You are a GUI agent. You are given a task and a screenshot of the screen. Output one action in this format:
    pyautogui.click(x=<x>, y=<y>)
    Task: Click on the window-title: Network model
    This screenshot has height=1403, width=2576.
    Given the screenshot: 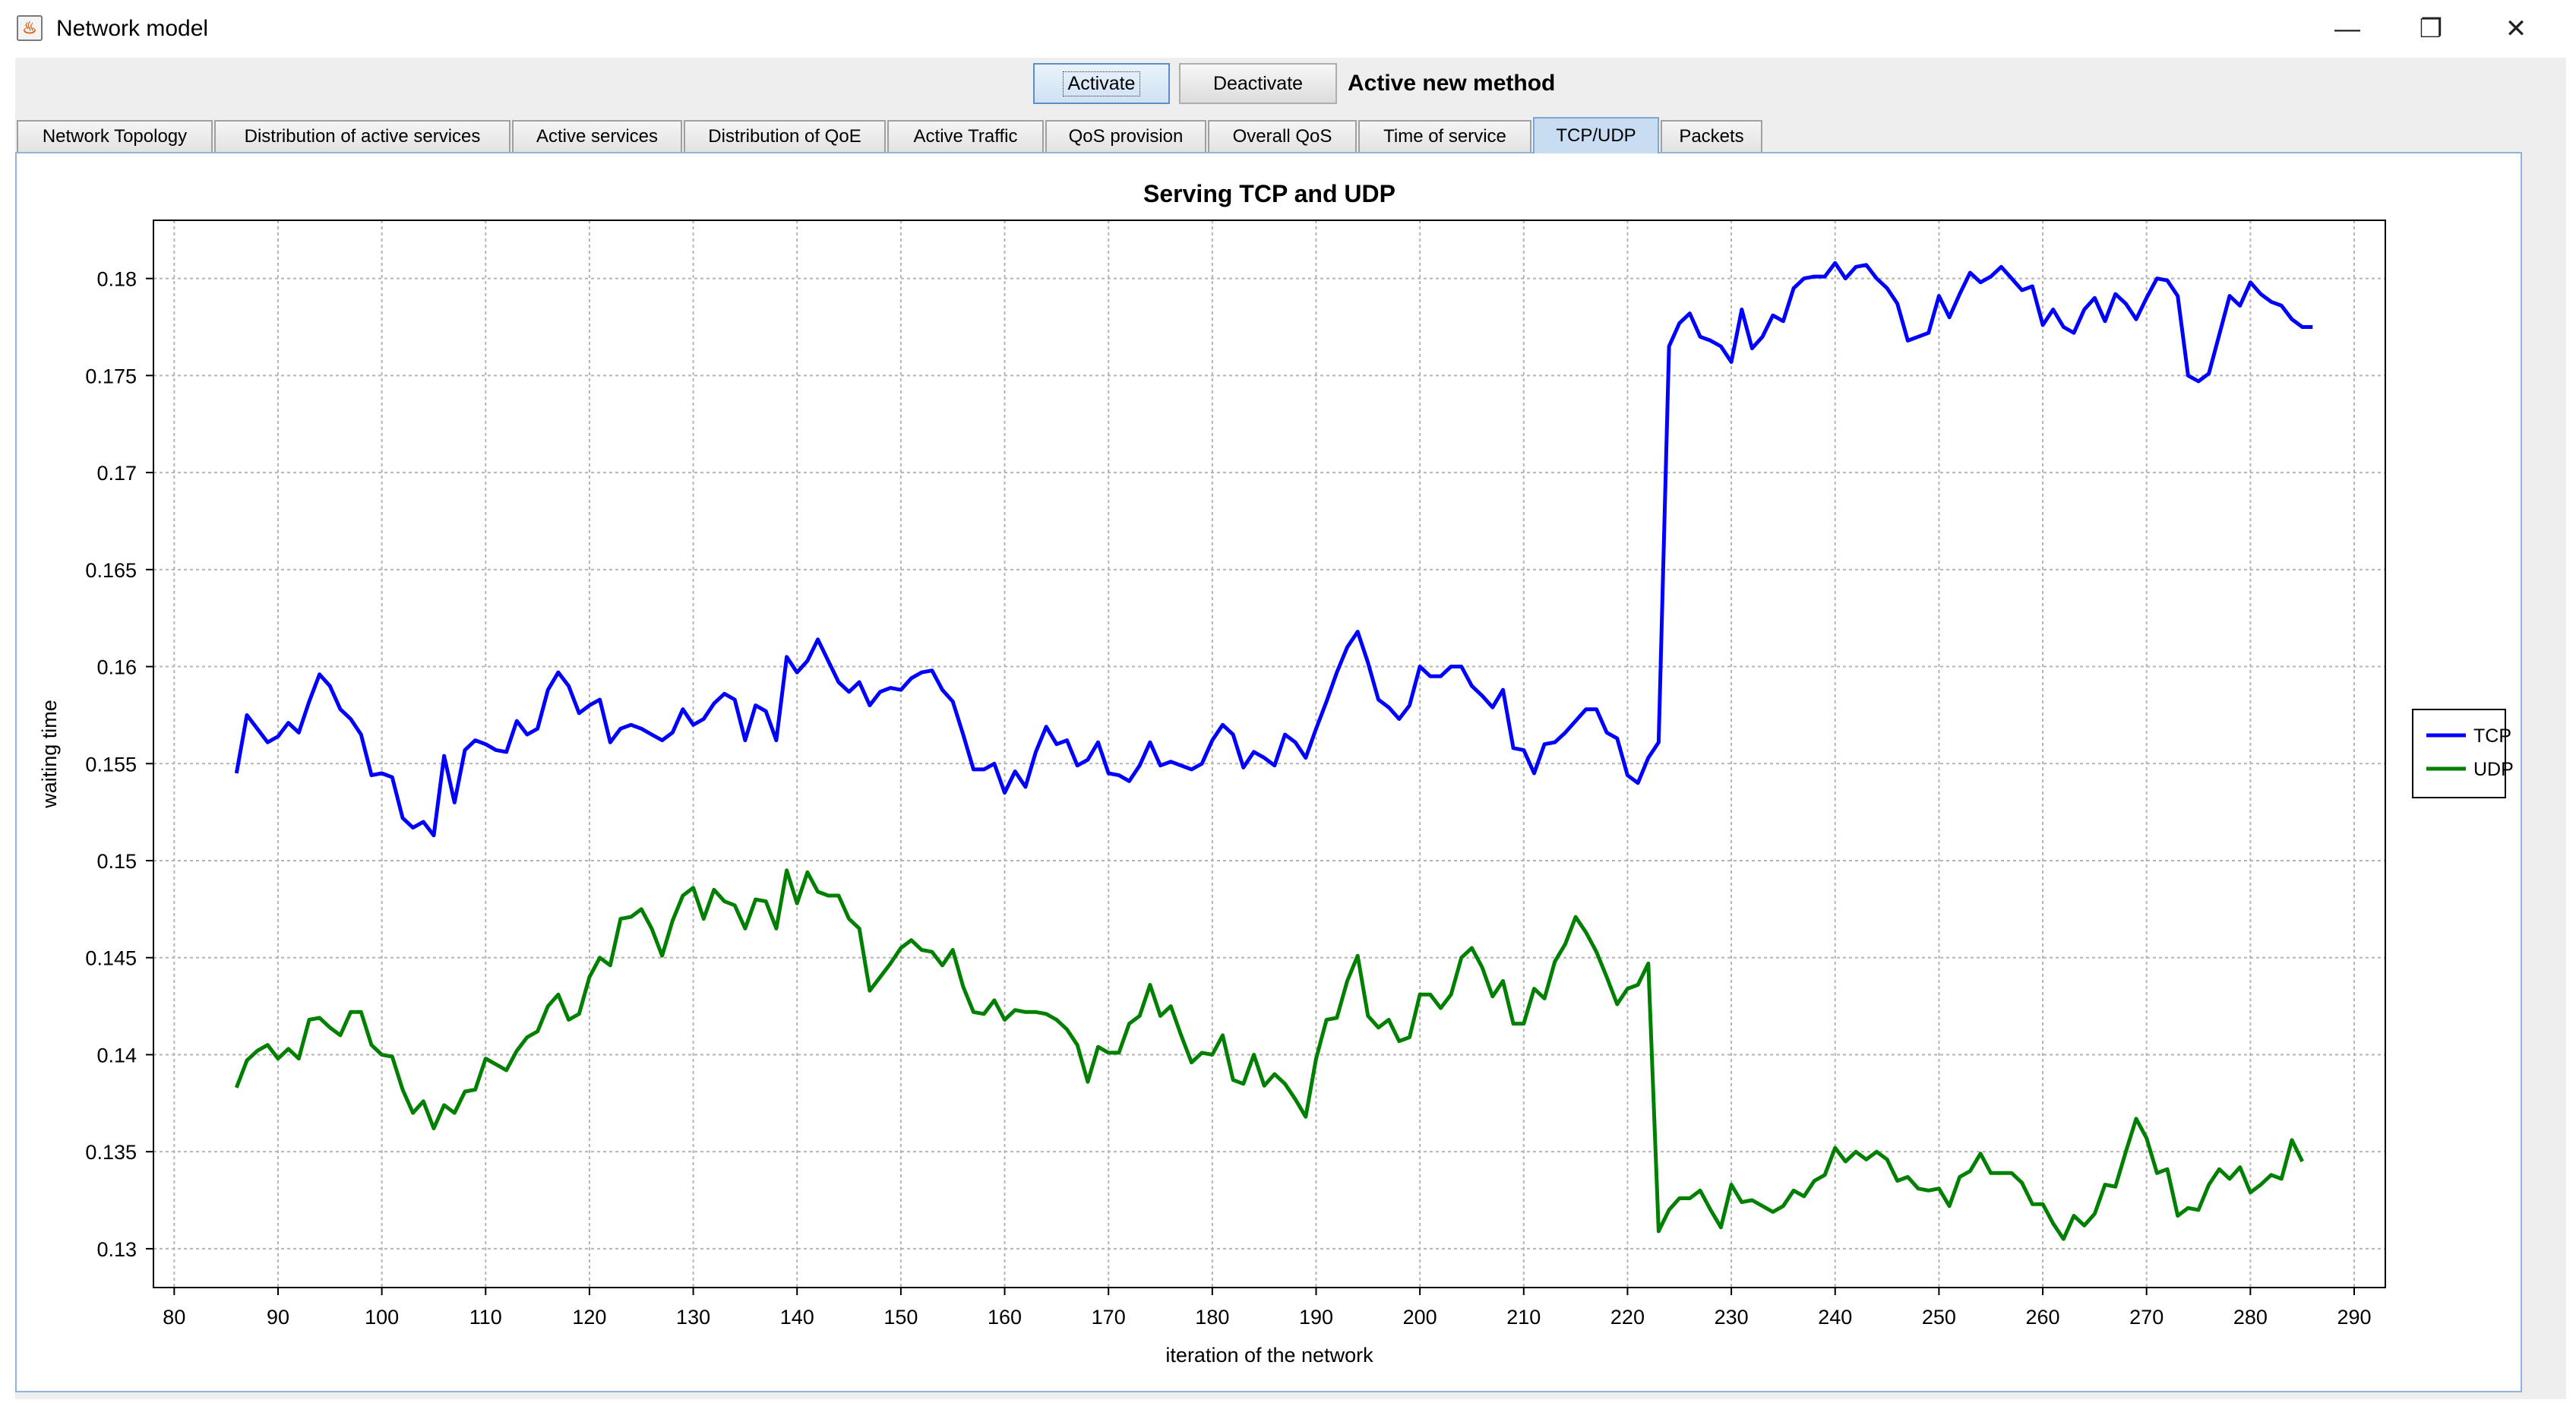 What is the action you would take?
    pyautogui.click(x=132, y=28)
    